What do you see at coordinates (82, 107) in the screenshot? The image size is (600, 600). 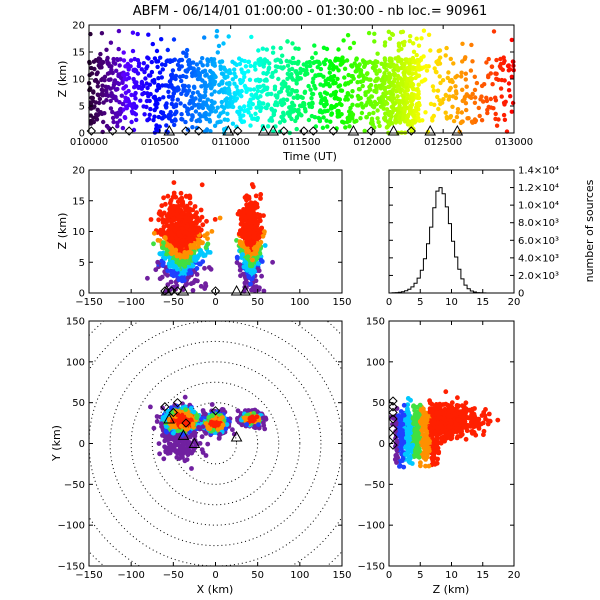 I see `y-tick-label: 5` at bounding box center [82, 107].